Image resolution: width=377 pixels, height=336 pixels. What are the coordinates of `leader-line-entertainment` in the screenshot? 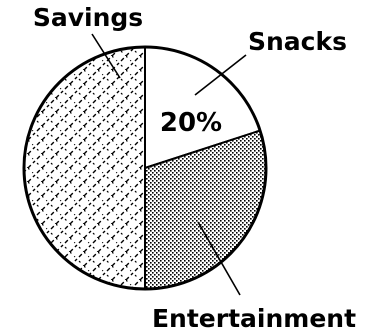 It's located at (219, 258).